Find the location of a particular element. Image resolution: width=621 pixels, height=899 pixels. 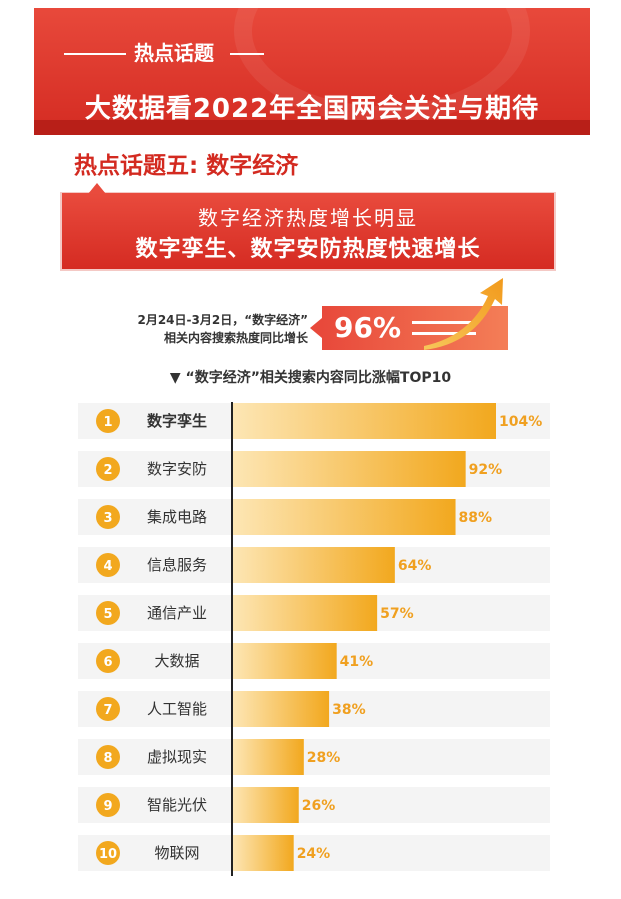

rank-number: 9 is located at coordinates (107, 806).